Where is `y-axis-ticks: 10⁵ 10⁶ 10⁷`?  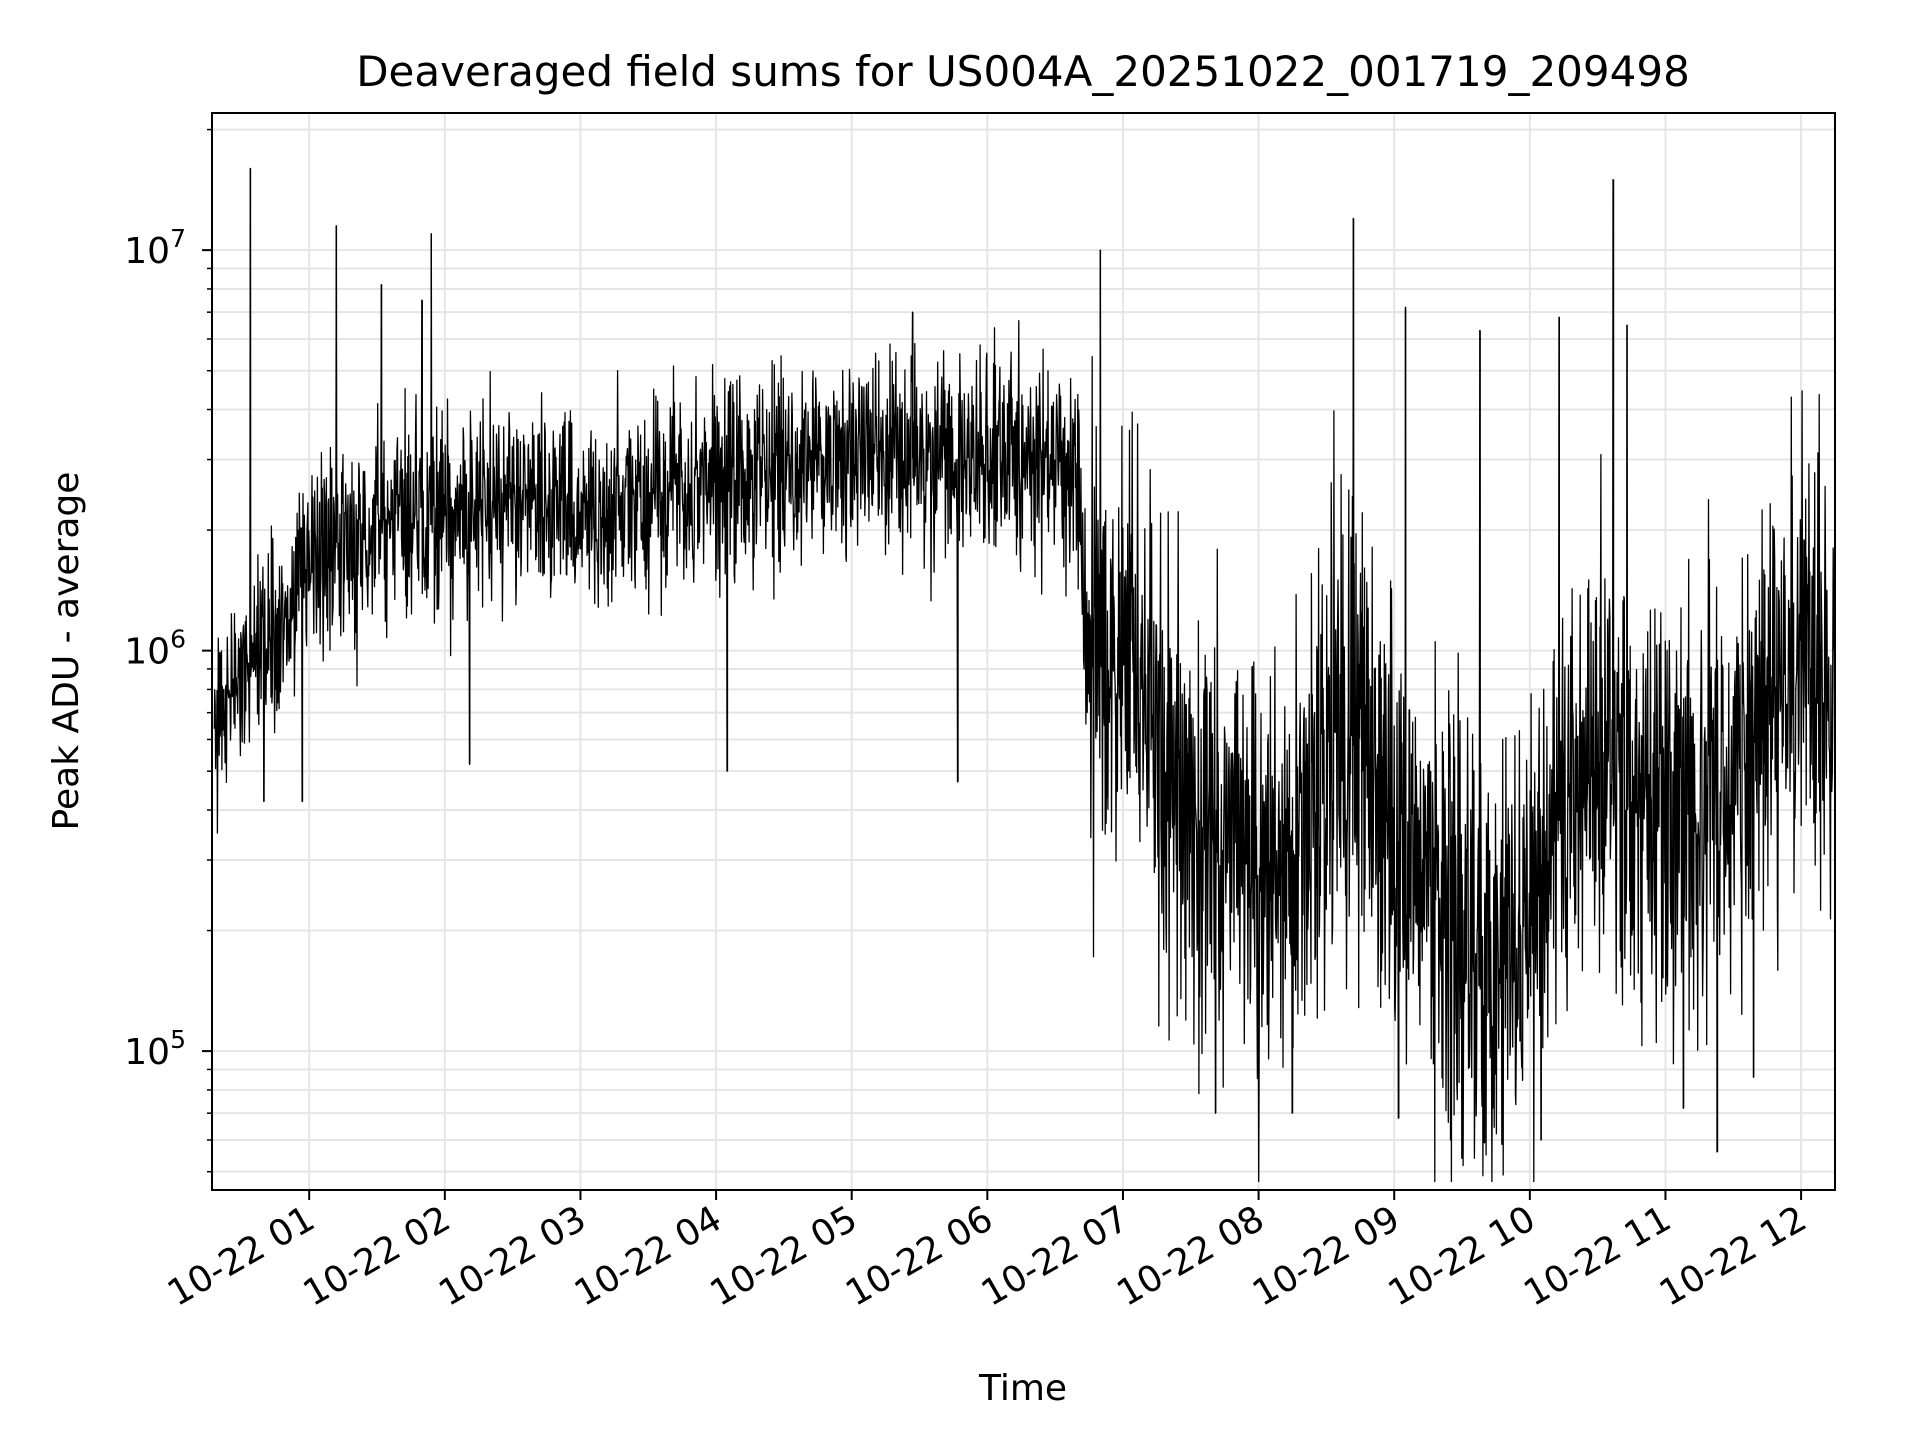
y-axis-ticks: 10⁵ 10⁶ 10⁷ is located at coordinates (168, 650).